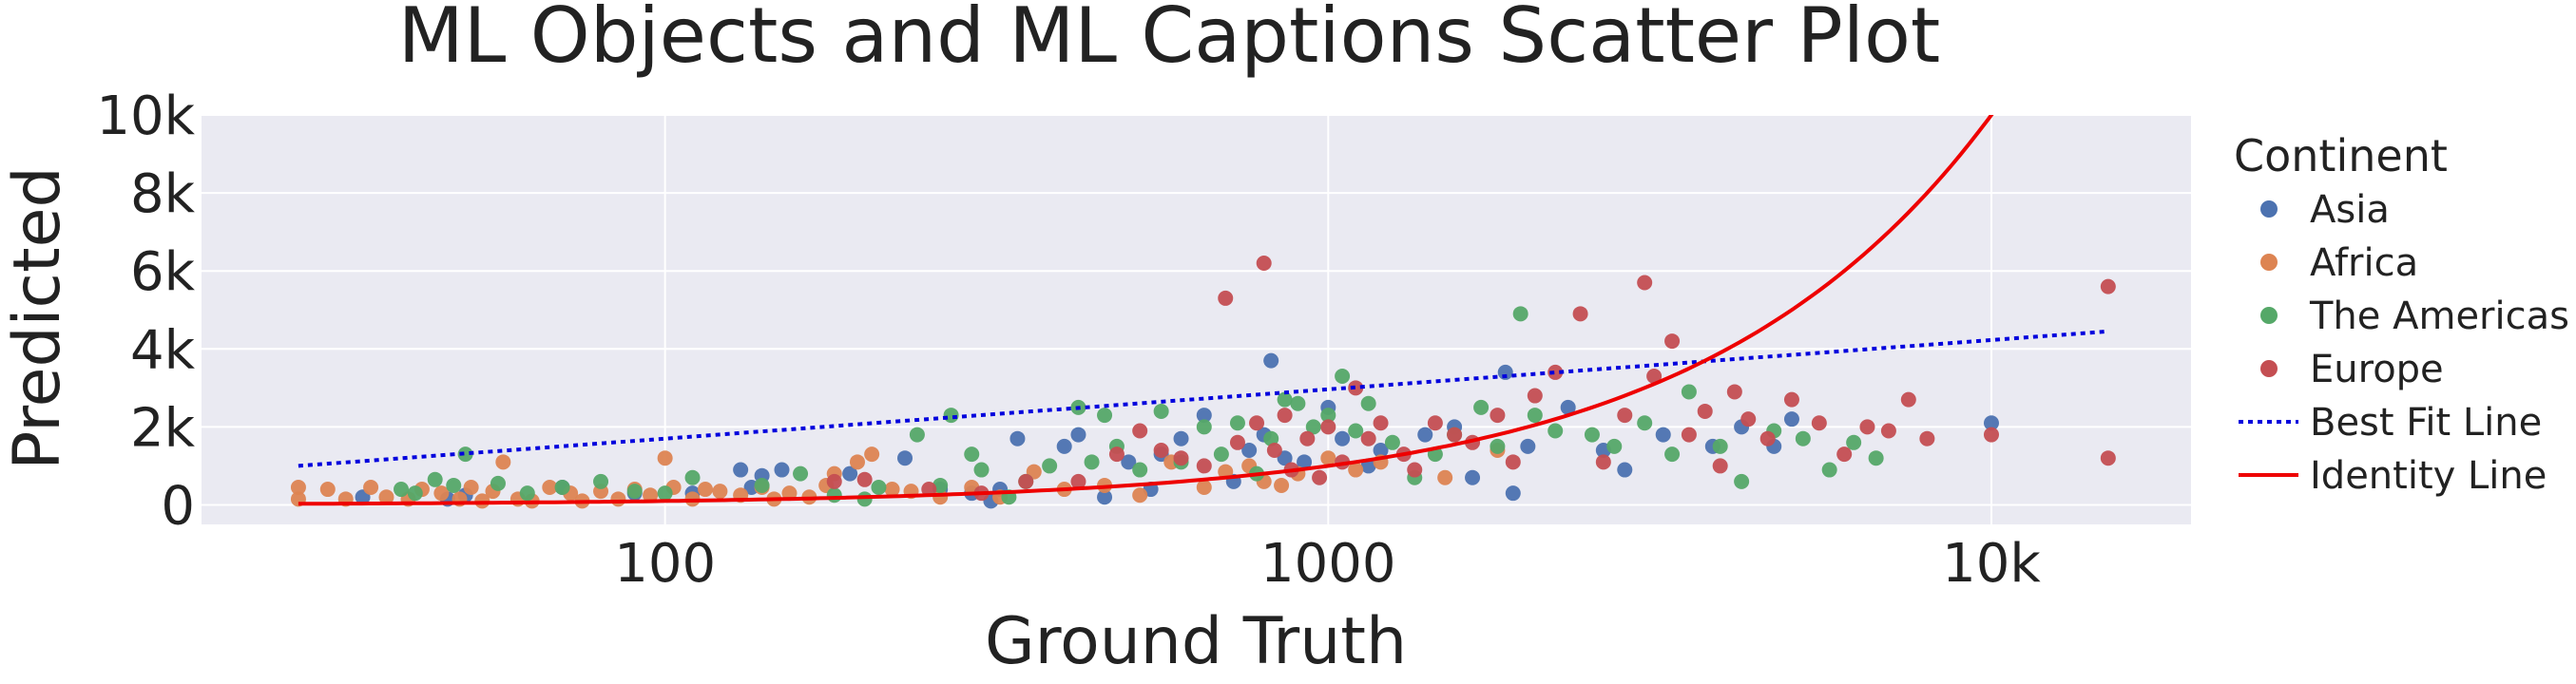  I want to click on legend-marker-europe, so click(2269, 368).